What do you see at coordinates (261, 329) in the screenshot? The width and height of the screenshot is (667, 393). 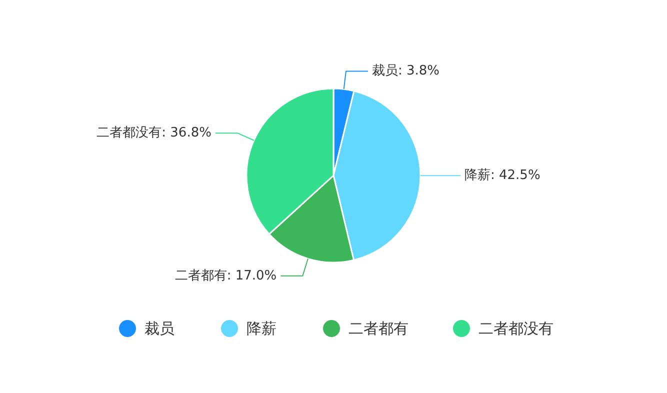 I see `legend-label: 降薪` at bounding box center [261, 329].